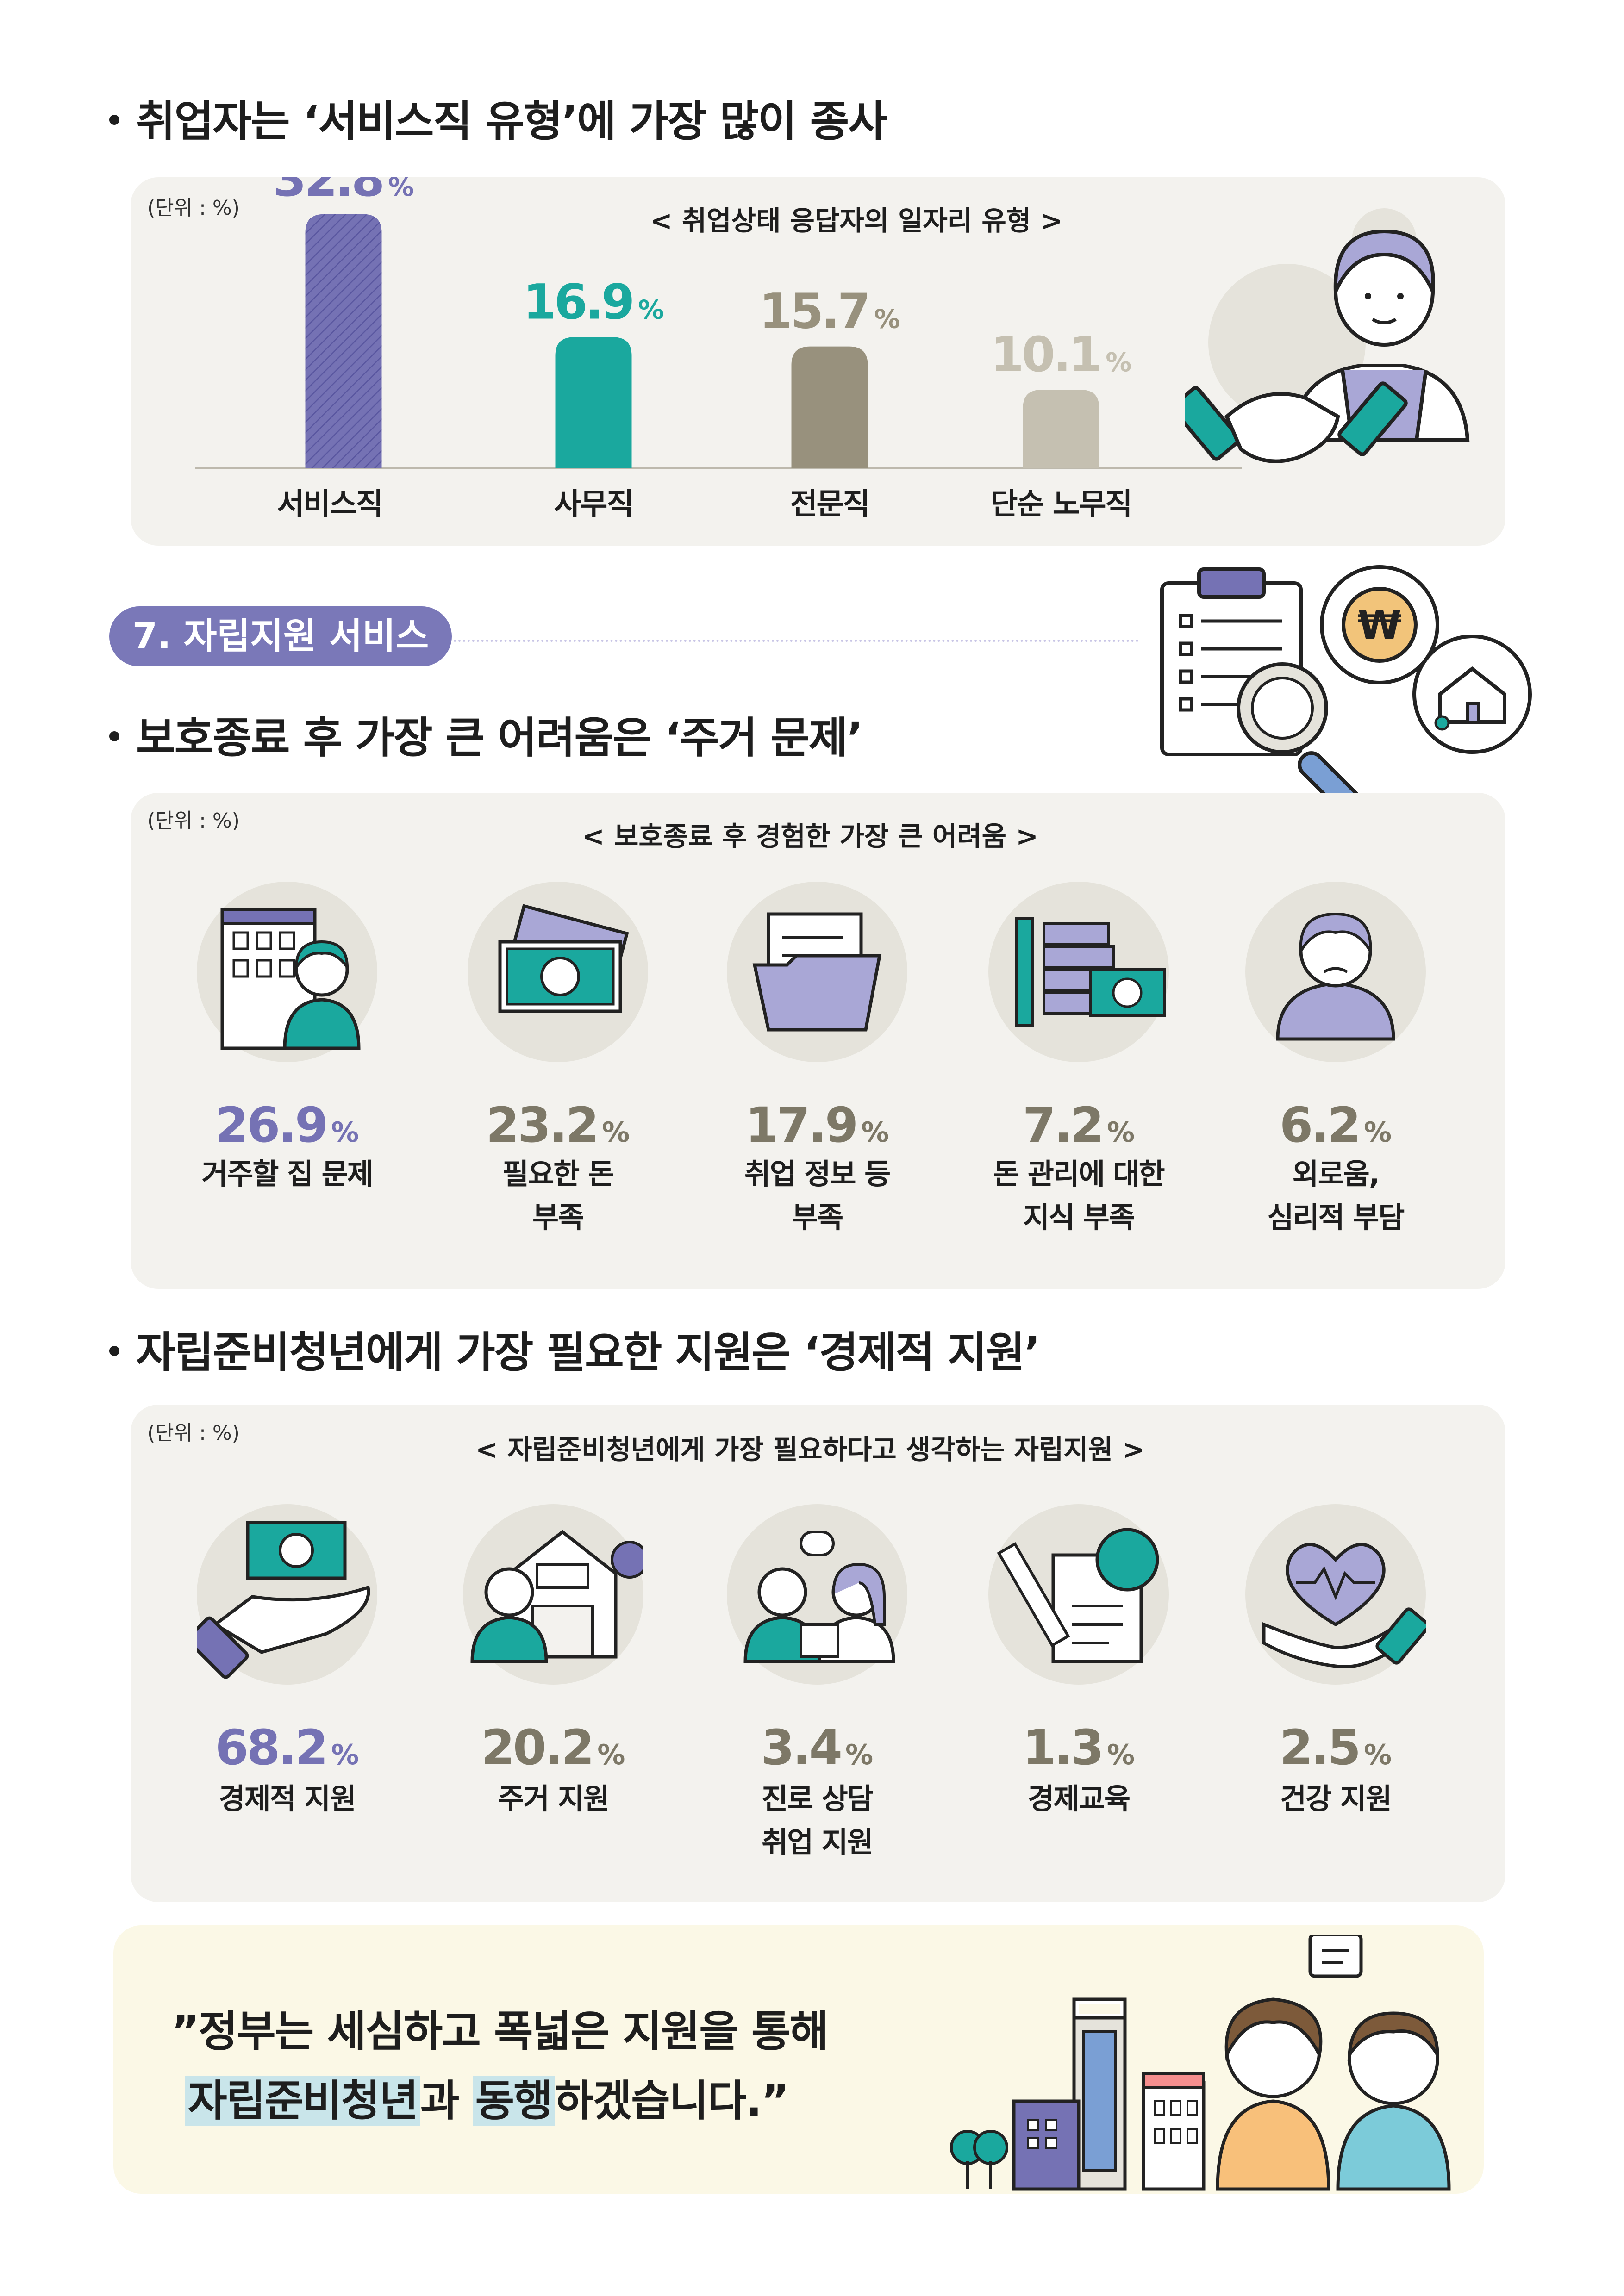  I want to click on stat-value: 20.2%, so click(553, 1747).